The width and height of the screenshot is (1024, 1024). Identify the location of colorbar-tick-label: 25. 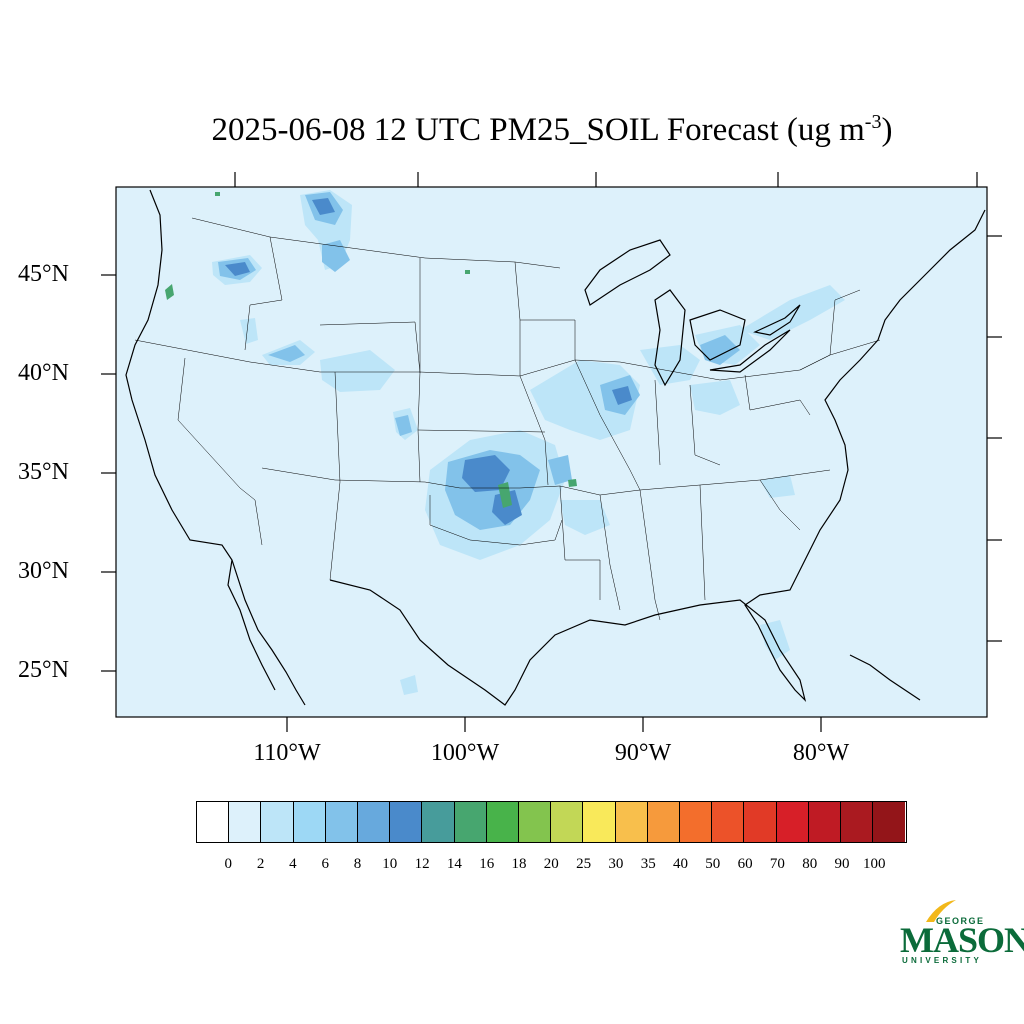
(584, 864).